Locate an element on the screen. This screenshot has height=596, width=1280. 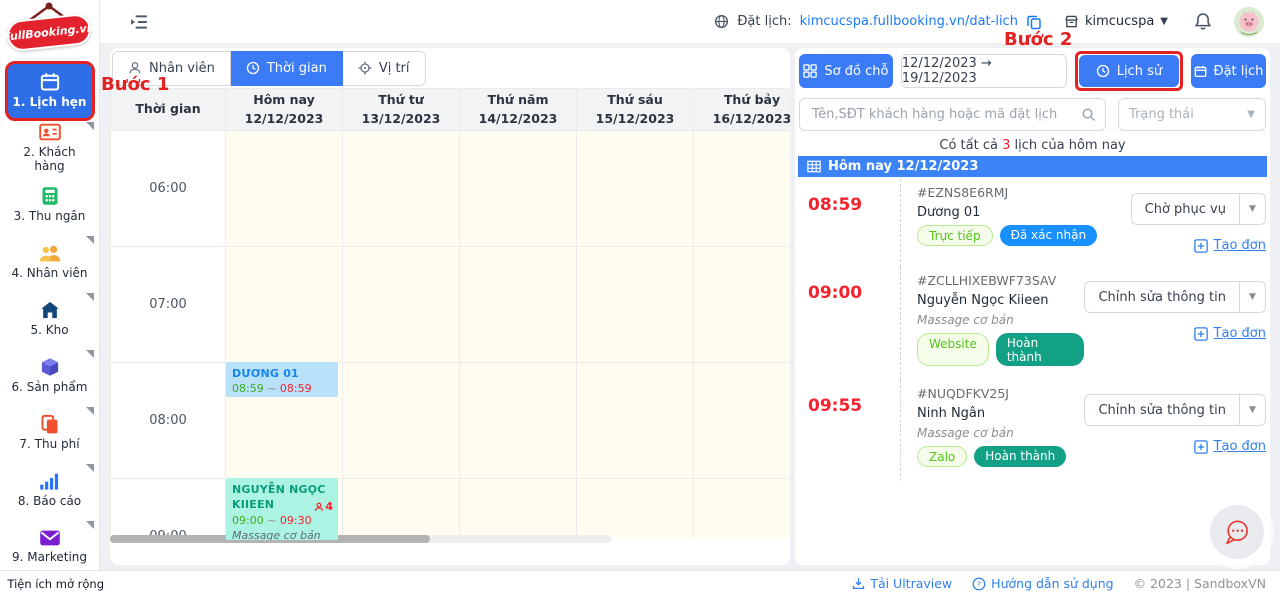
sidebar-item-bao-cao: 8. Báo cáo is located at coordinates (50, 489).